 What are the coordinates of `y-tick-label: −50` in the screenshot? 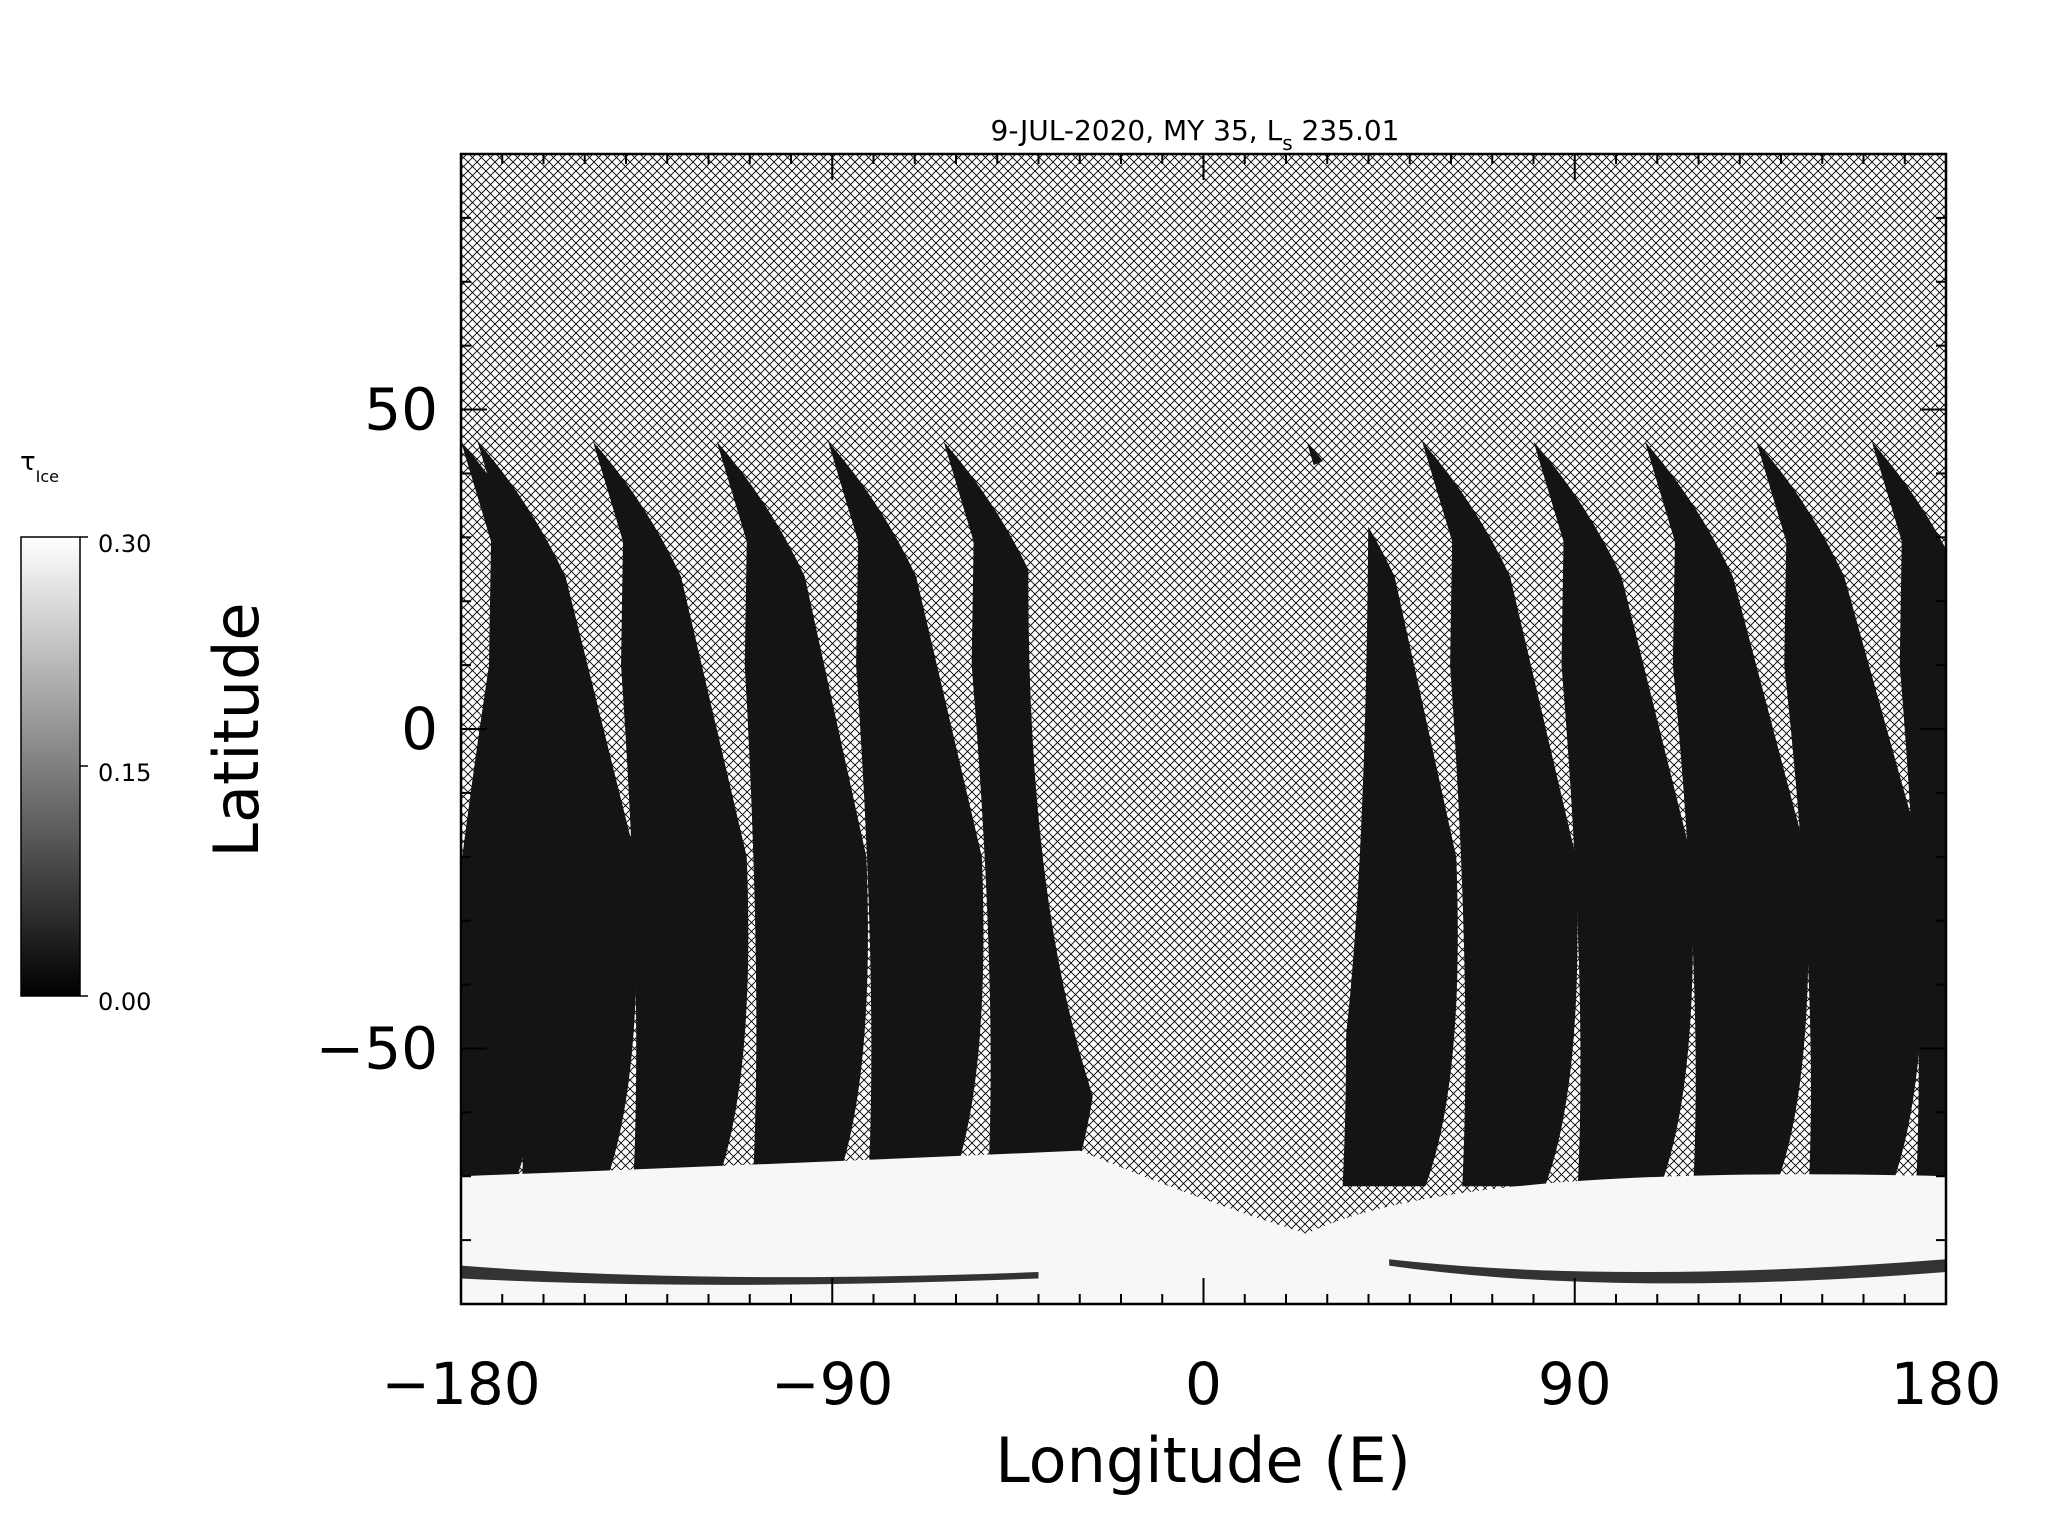 It's located at (377, 1048).